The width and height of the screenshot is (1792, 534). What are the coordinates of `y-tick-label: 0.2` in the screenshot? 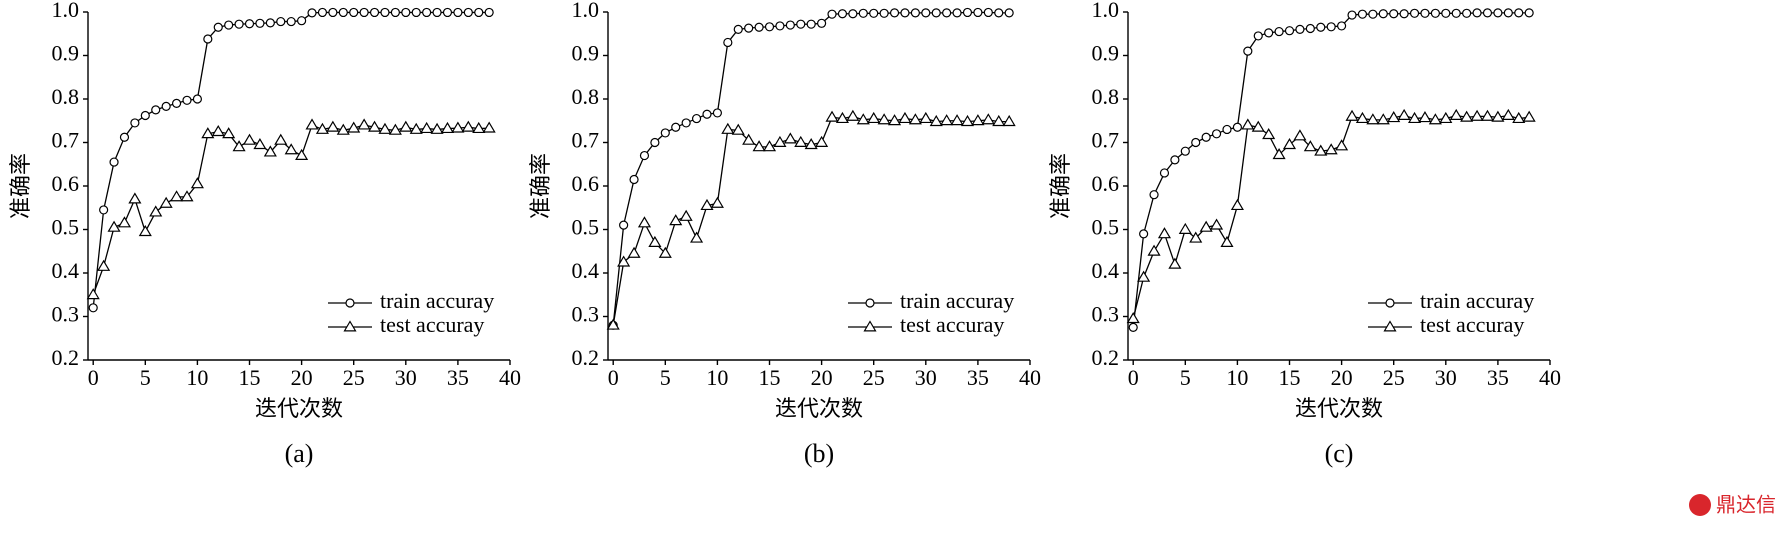 It's located at (1106, 357).